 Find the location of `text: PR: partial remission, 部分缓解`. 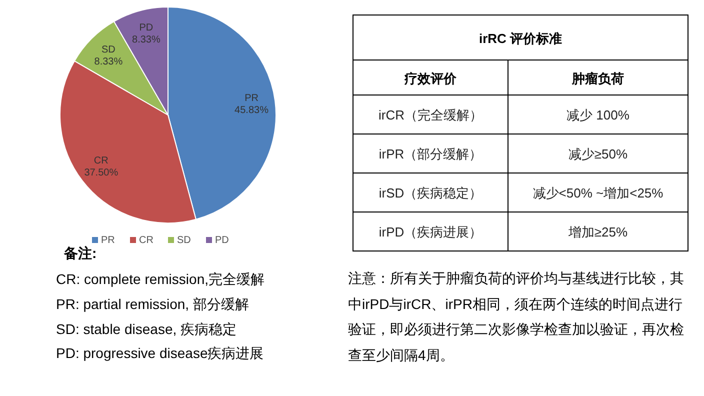

text: PR: partial remission, 部分缓解 is located at coordinates (152, 304).